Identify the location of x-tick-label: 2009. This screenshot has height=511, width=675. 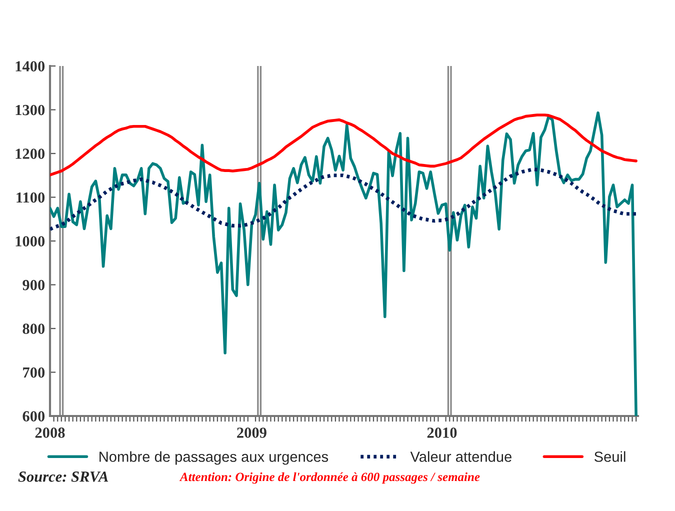
(251, 433).